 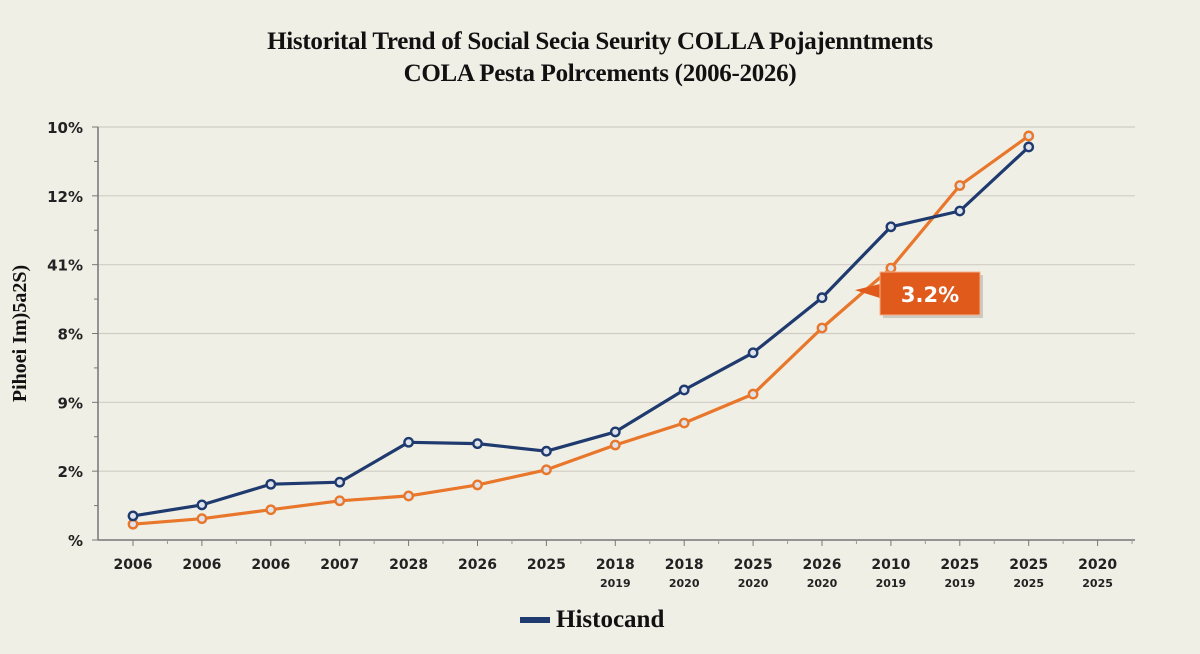 What do you see at coordinates (70, 335) in the screenshot?
I see `y-tick-label: 8%` at bounding box center [70, 335].